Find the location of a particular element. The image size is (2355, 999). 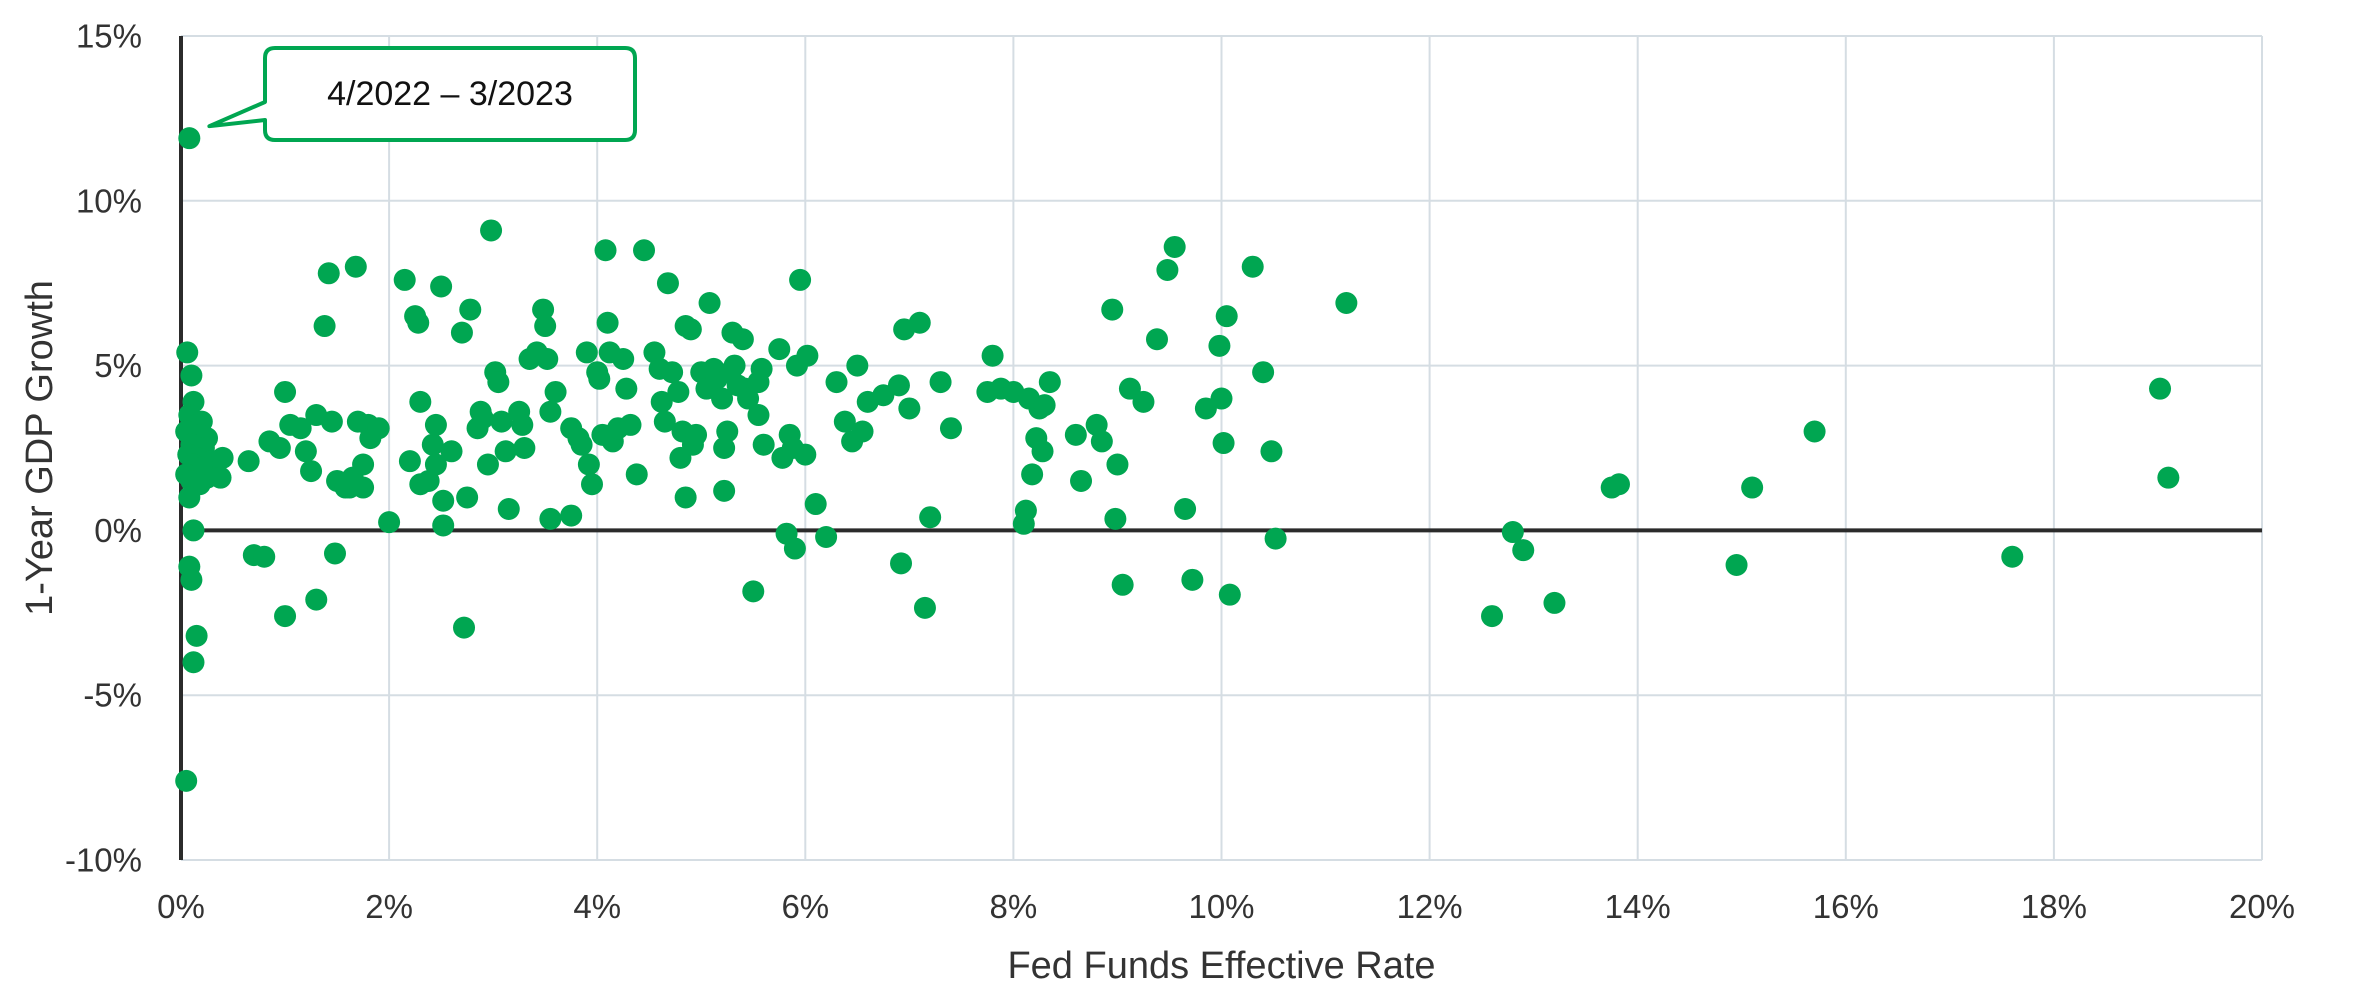

x-tick-label: 16% is located at coordinates (1846, 906).